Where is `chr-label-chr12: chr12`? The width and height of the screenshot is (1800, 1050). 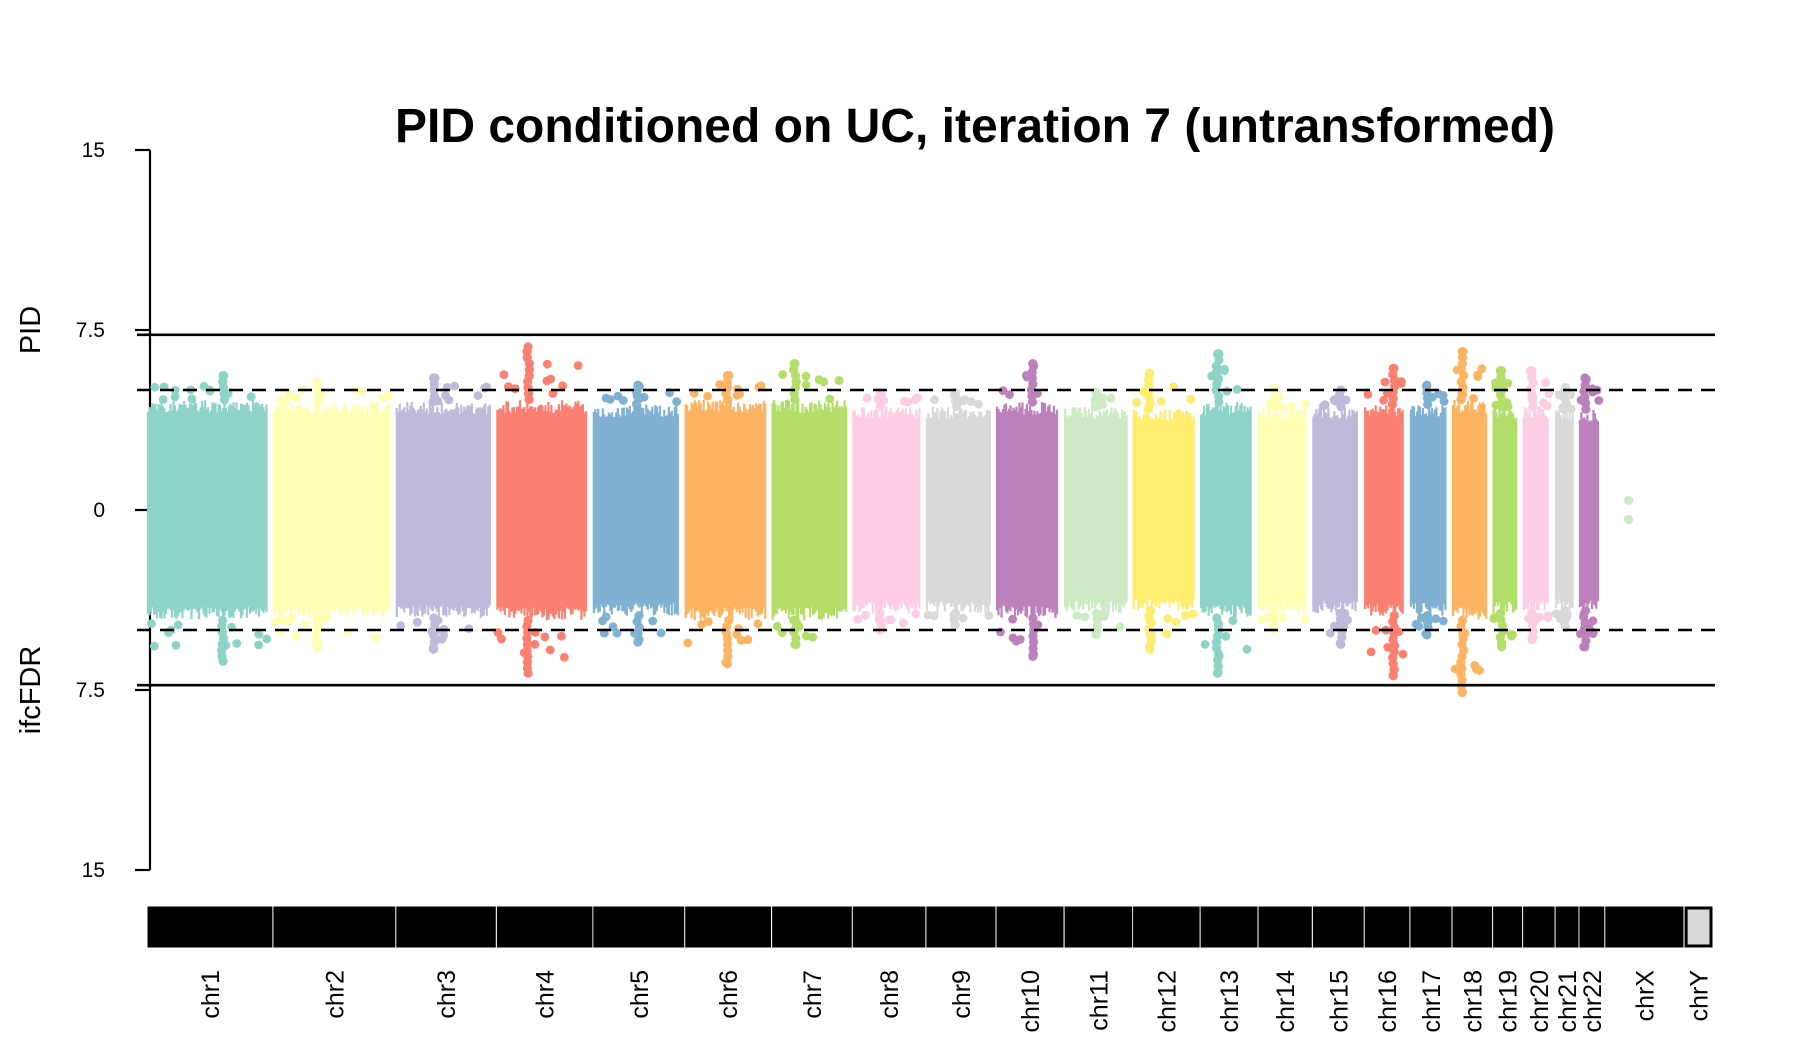 chr-label-chr12: chr12 is located at coordinates (1167, 1001).